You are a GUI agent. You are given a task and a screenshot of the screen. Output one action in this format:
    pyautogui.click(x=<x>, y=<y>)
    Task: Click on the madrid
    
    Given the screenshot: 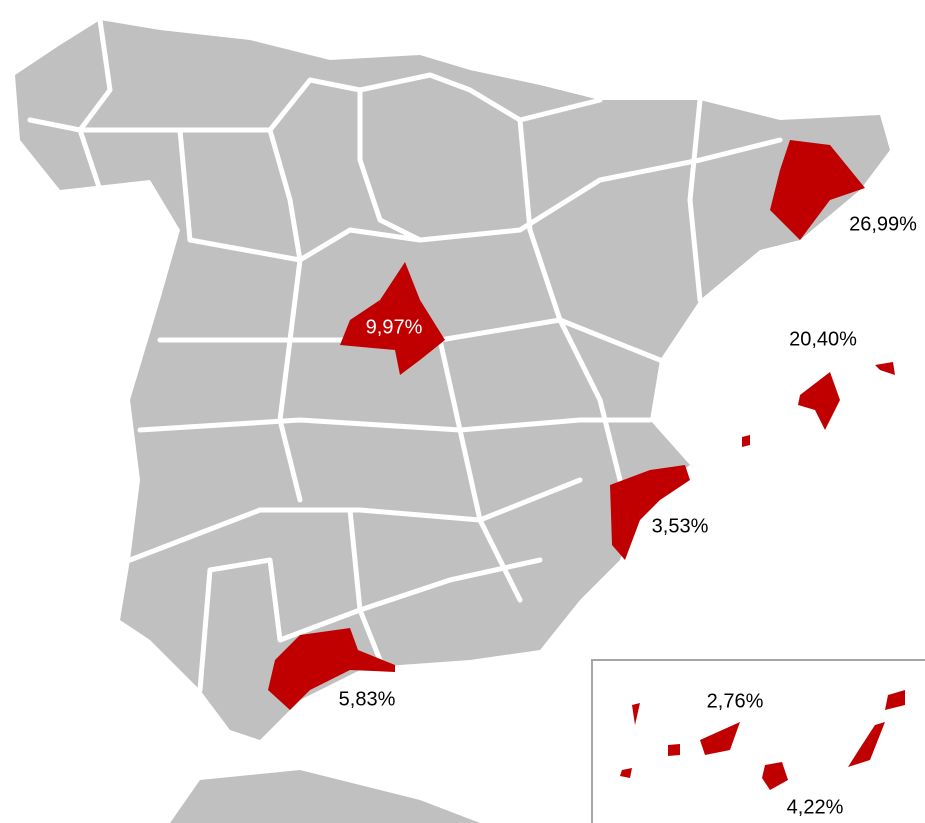 What is the action you would take?
    pyautogui.click(x=392, y=318)
    